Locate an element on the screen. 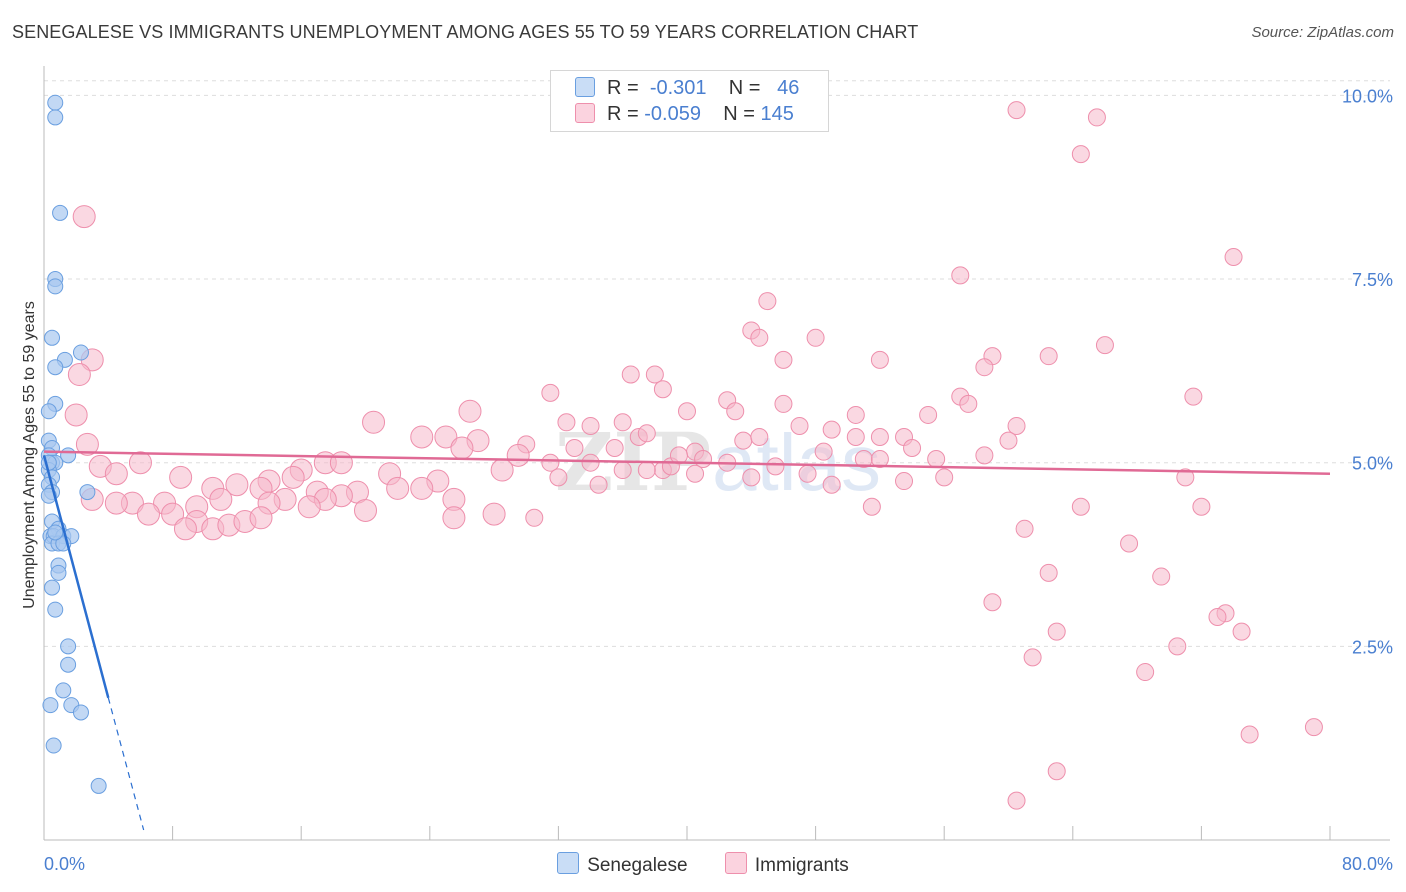 Image resolution: width=1406 pixels, height=892 pixels. legend-item-senegalese: Senegalese is located at coordinates (622, 864).